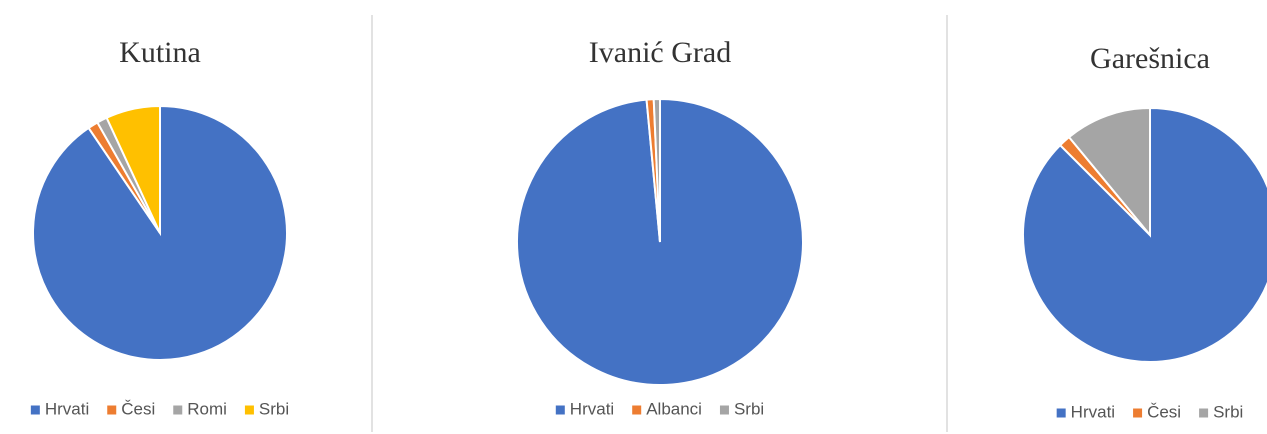  I want to click on legend-label: Romi, so click(207, 408).